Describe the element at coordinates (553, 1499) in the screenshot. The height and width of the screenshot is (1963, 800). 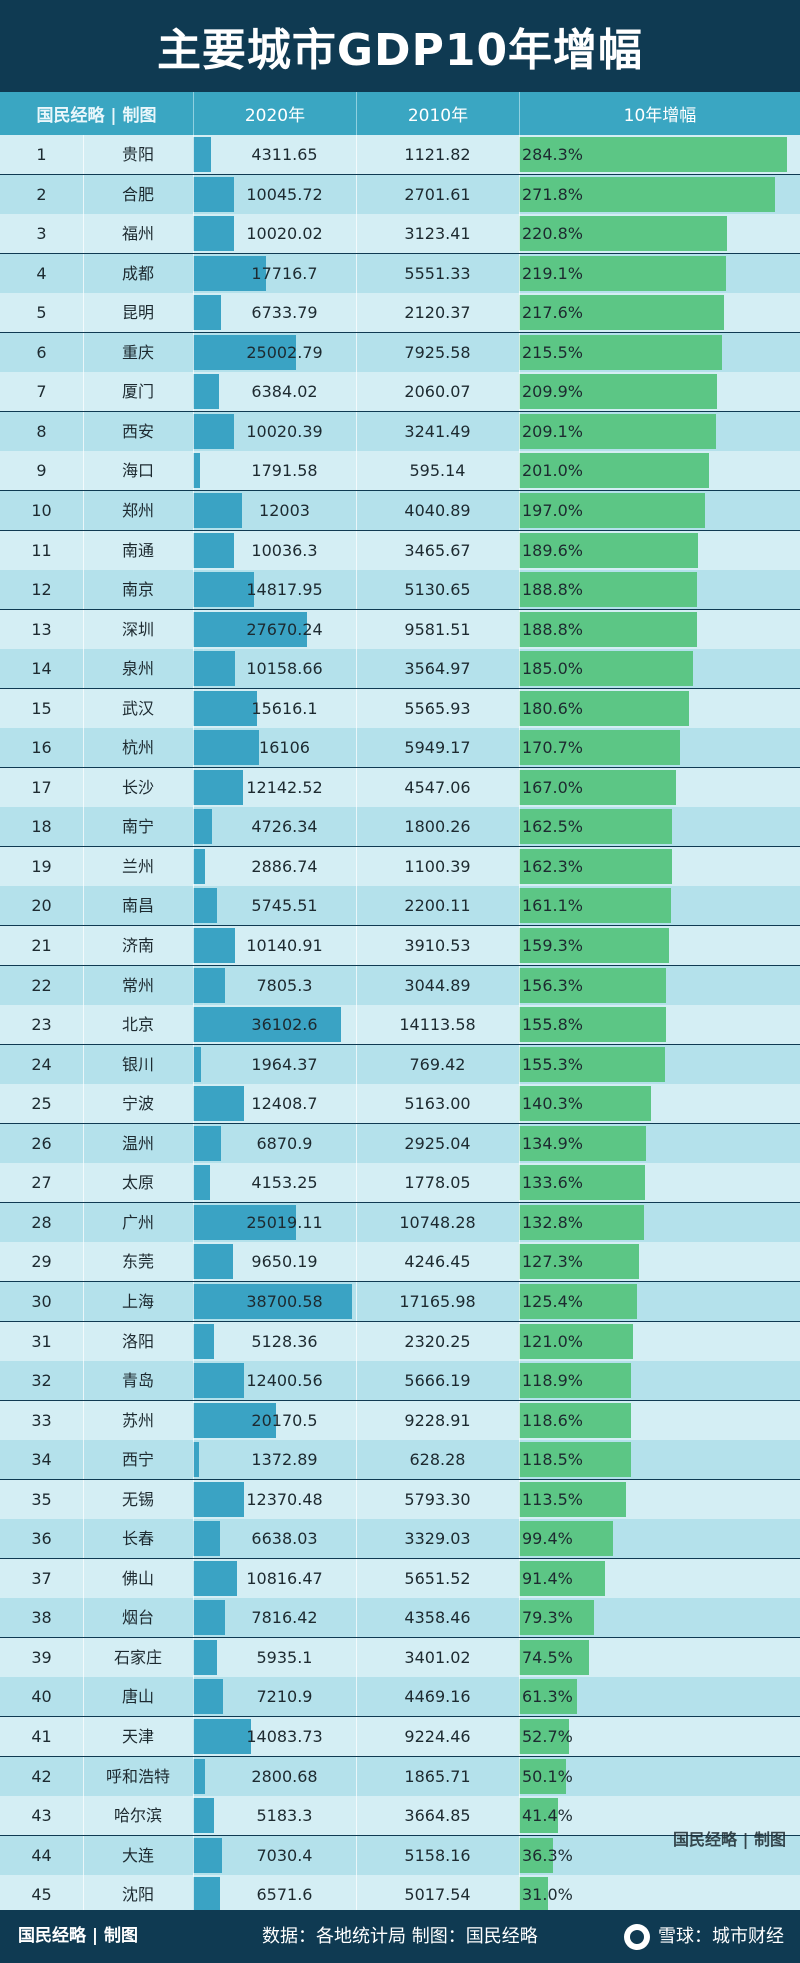
I see `growth-cell: 113.5%` at that location.